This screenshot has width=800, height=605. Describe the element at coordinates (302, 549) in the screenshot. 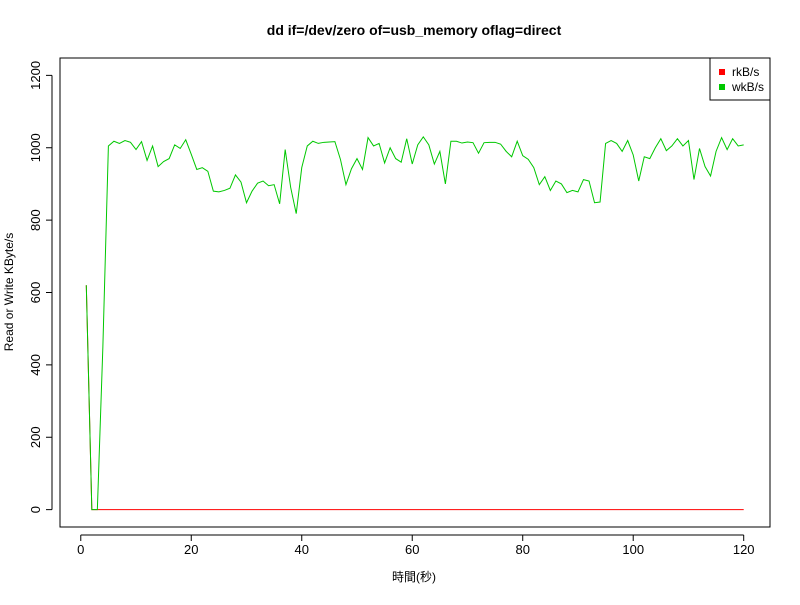

I see `x-tick-label: 40` at that location.